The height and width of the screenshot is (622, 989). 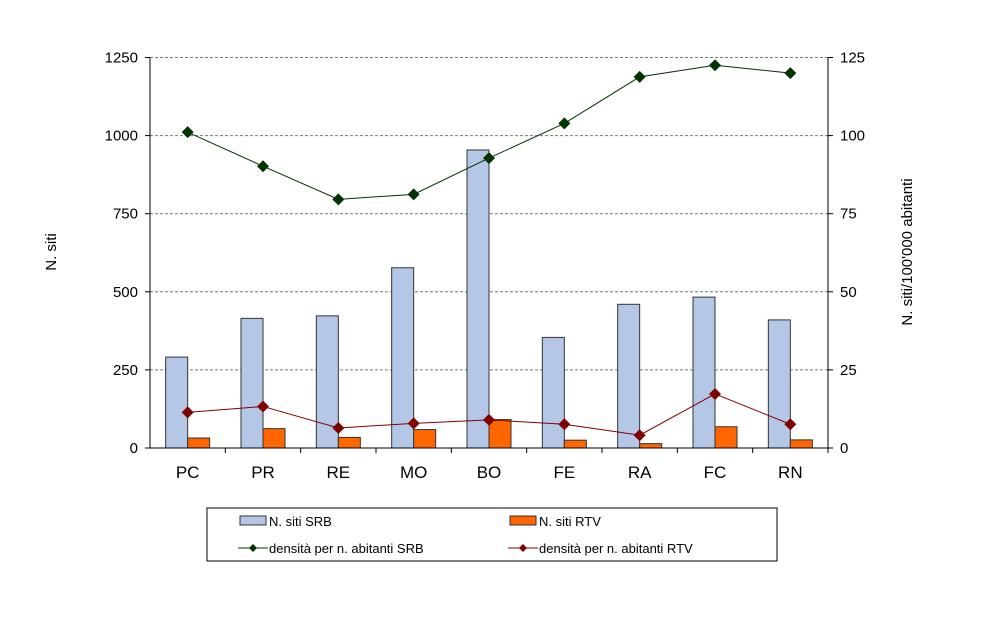 I want to click on x-tick-label: FE, so click(x=564, y=472).